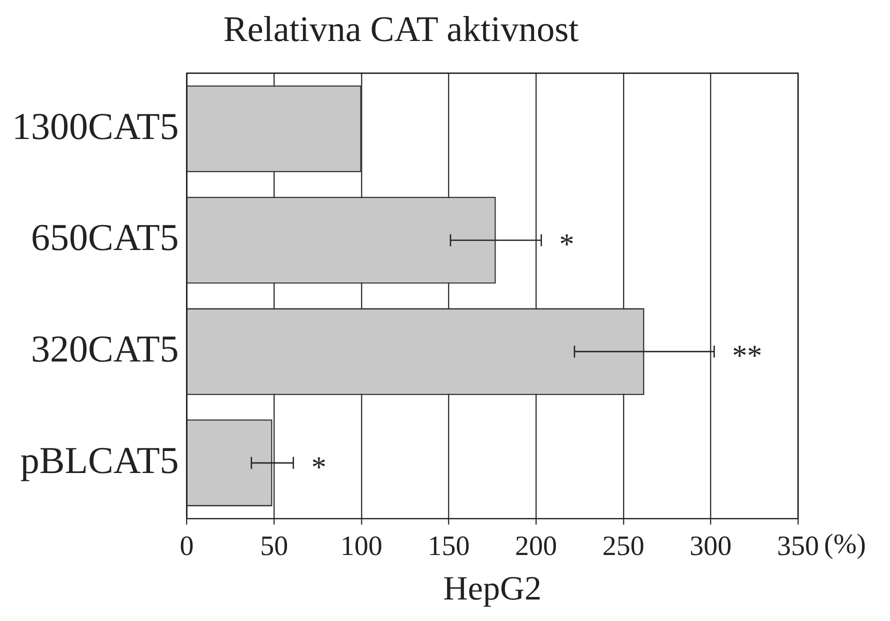 The width and height of the screenshot is (890, 621). What do you see at coordinates (95, 127) in the screenshot?
I see `y-tick-label: 1300CAT5` at bounding box center [95, 127].